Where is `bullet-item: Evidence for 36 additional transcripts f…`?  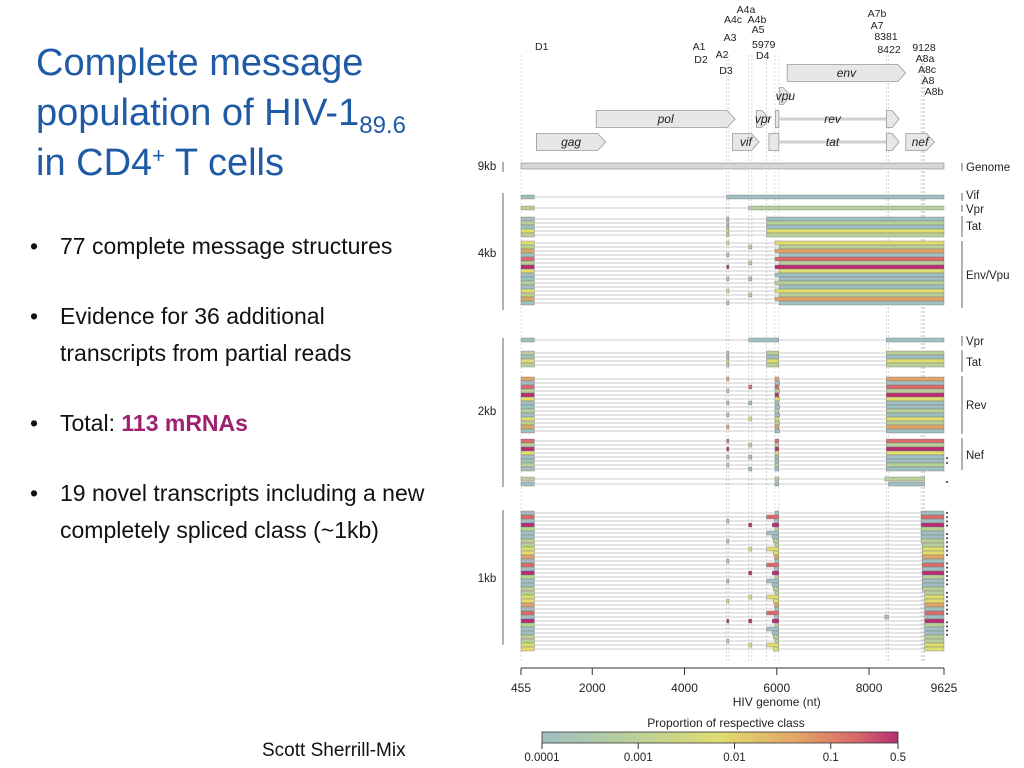
bullet-item: Evidence for 36 additional transcripts f… is located at coordinates (230, 335).